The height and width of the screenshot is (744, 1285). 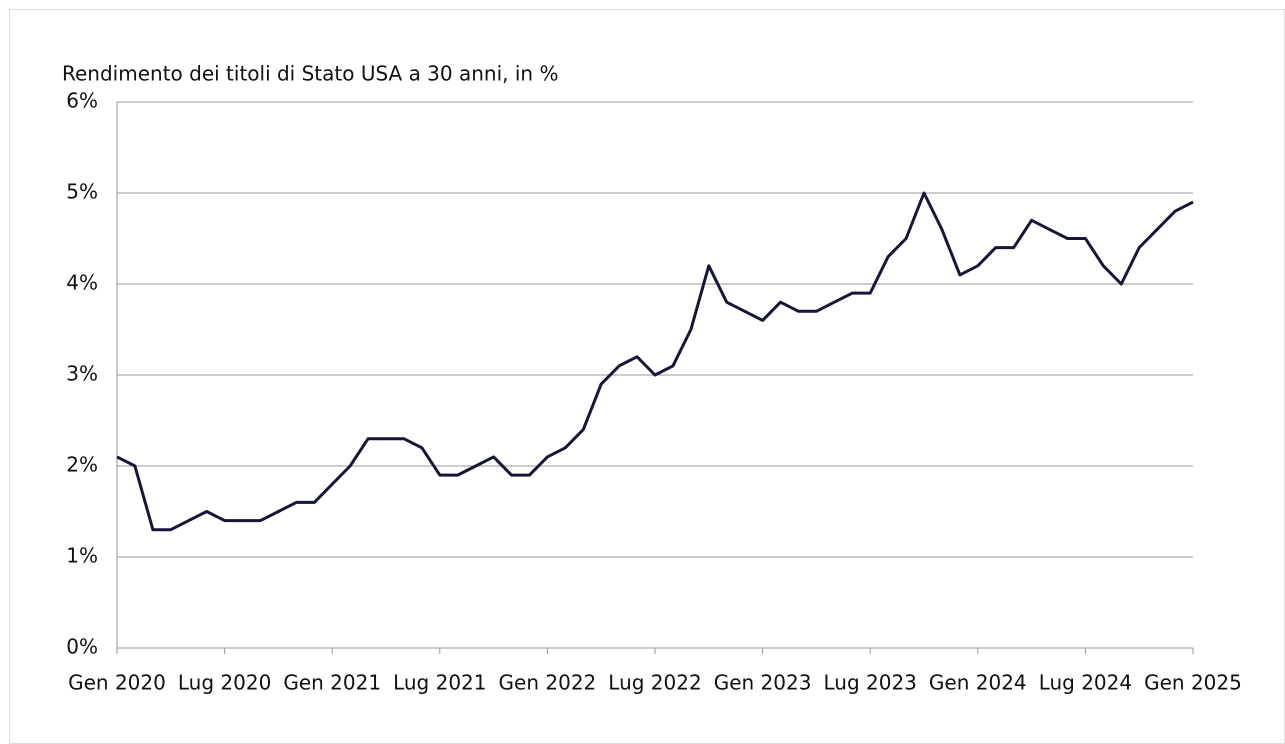 What do you see at coordinates (82, 647) in the screenshot?
I see `y-tick-label: 0%` at bounding box center [82, 647].